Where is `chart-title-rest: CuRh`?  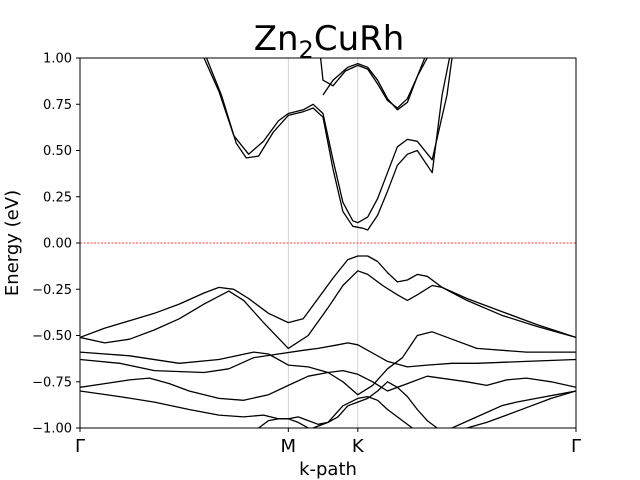
chart-title-rest: CuRh is located at coordinates (359, 39).